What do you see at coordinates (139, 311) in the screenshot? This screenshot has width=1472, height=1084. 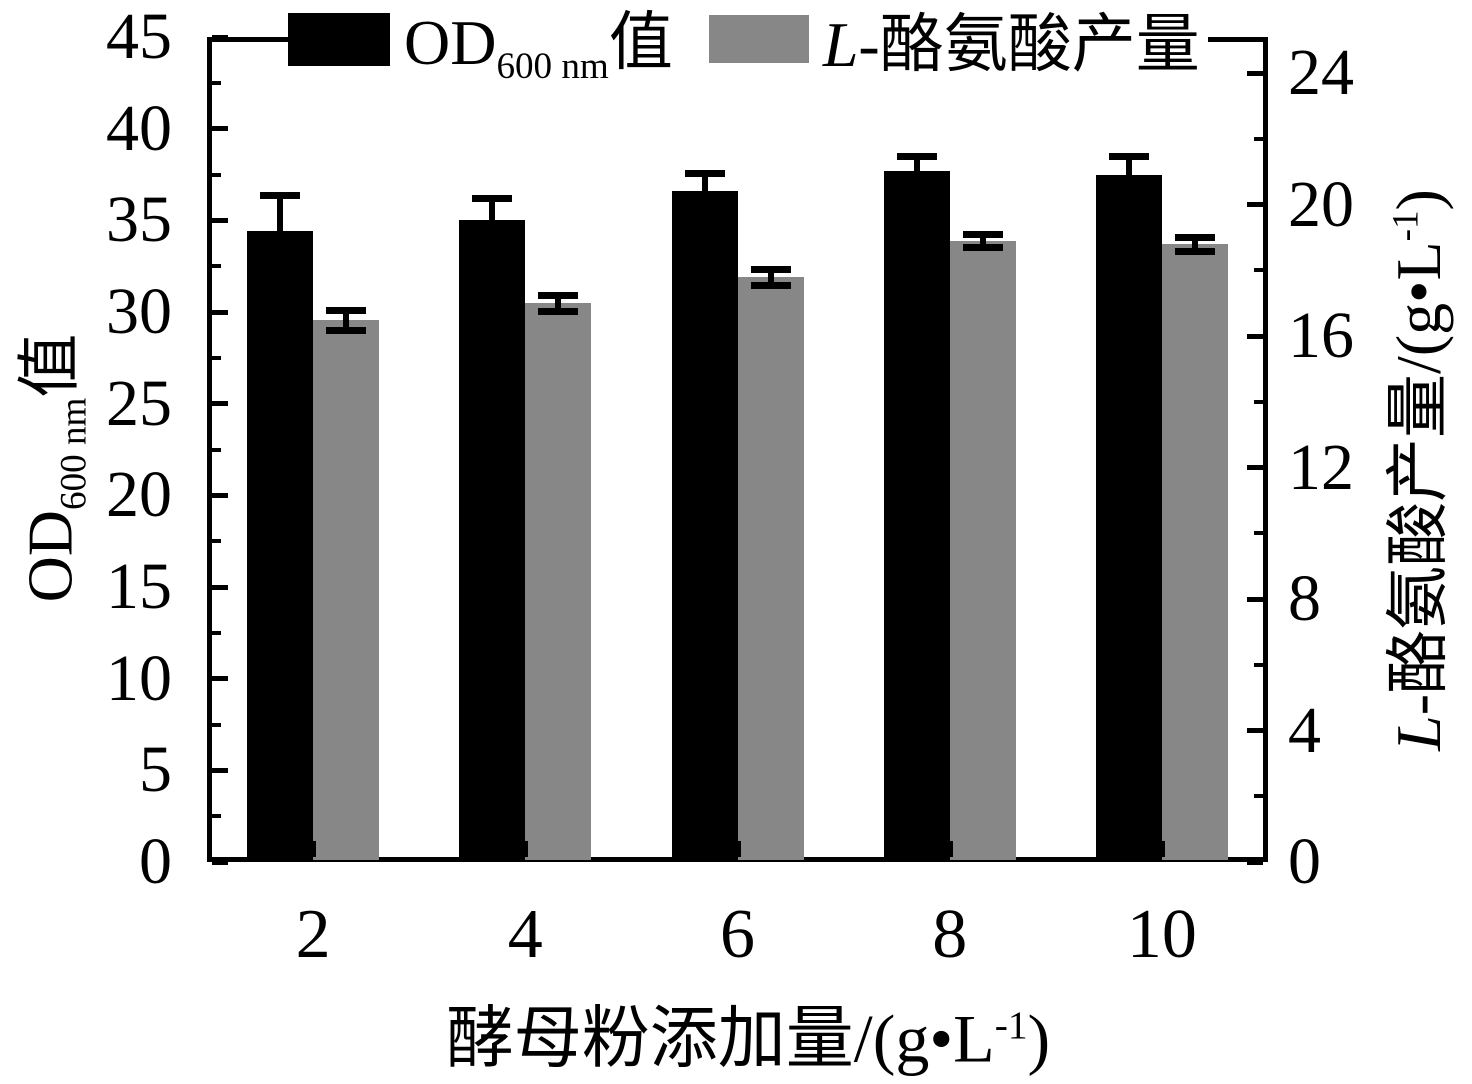 I see `left-axis-tick-label: 30` at bounding box center [139, 311].